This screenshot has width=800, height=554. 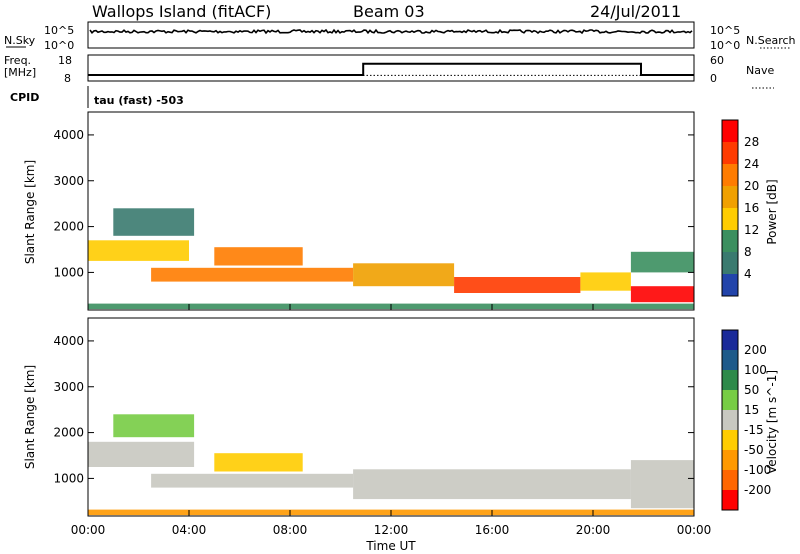 What do you see at coordinates (24, 97) in the screenshot?
I see `cpid-label: CPID` at bounding box center [24, 97].